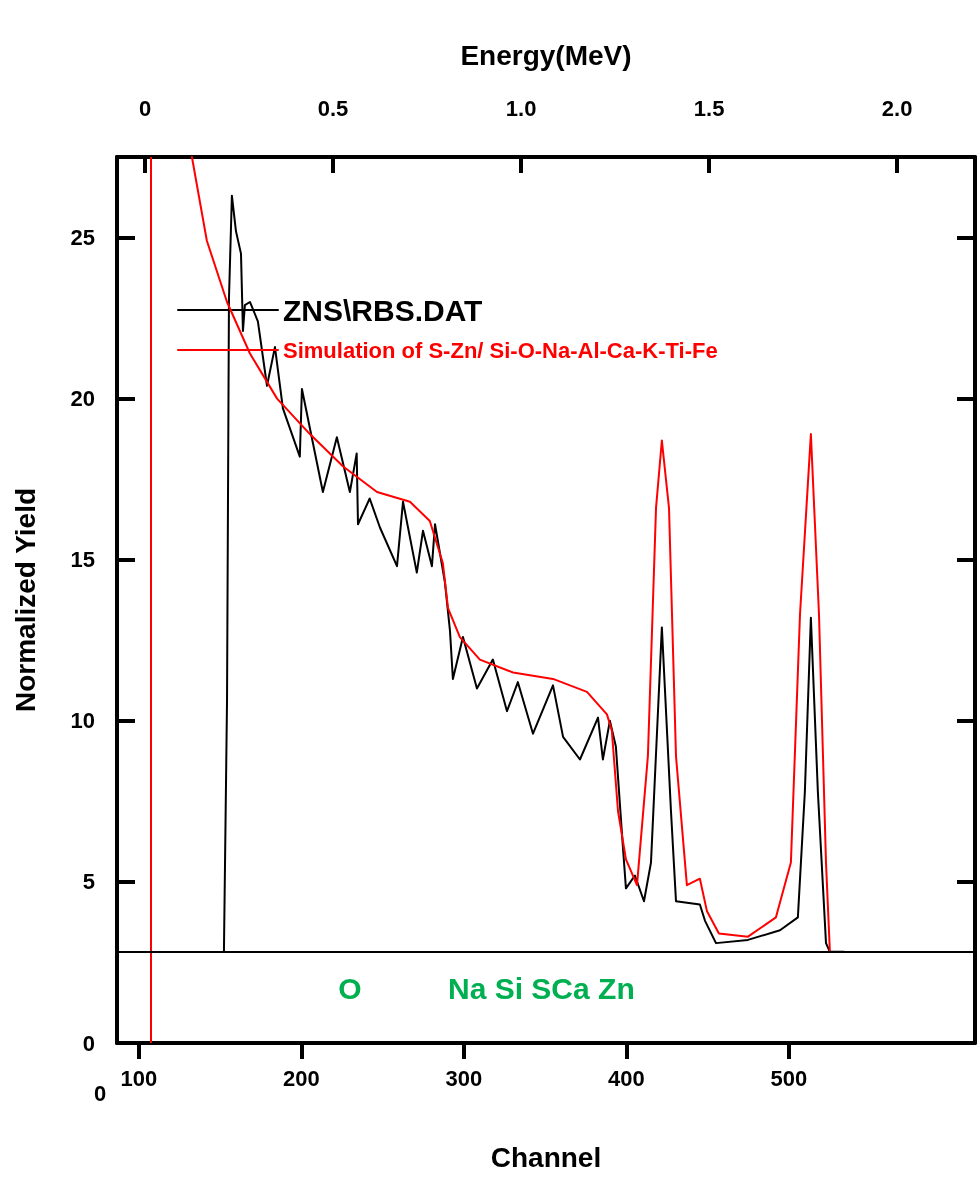 This screenshot has height=1186, width=980. What do you see at coordinates (521, 108) in the screenshot?
I see `x2-tick-label: 1.0` at bounding box center [521, 108].